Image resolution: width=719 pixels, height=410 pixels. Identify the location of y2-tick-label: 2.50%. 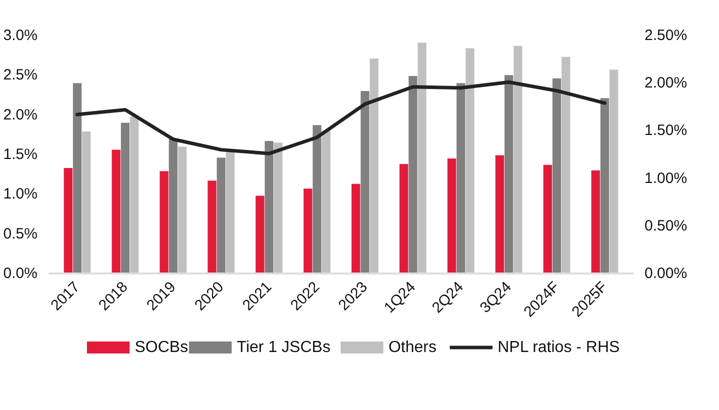
(666, 35).